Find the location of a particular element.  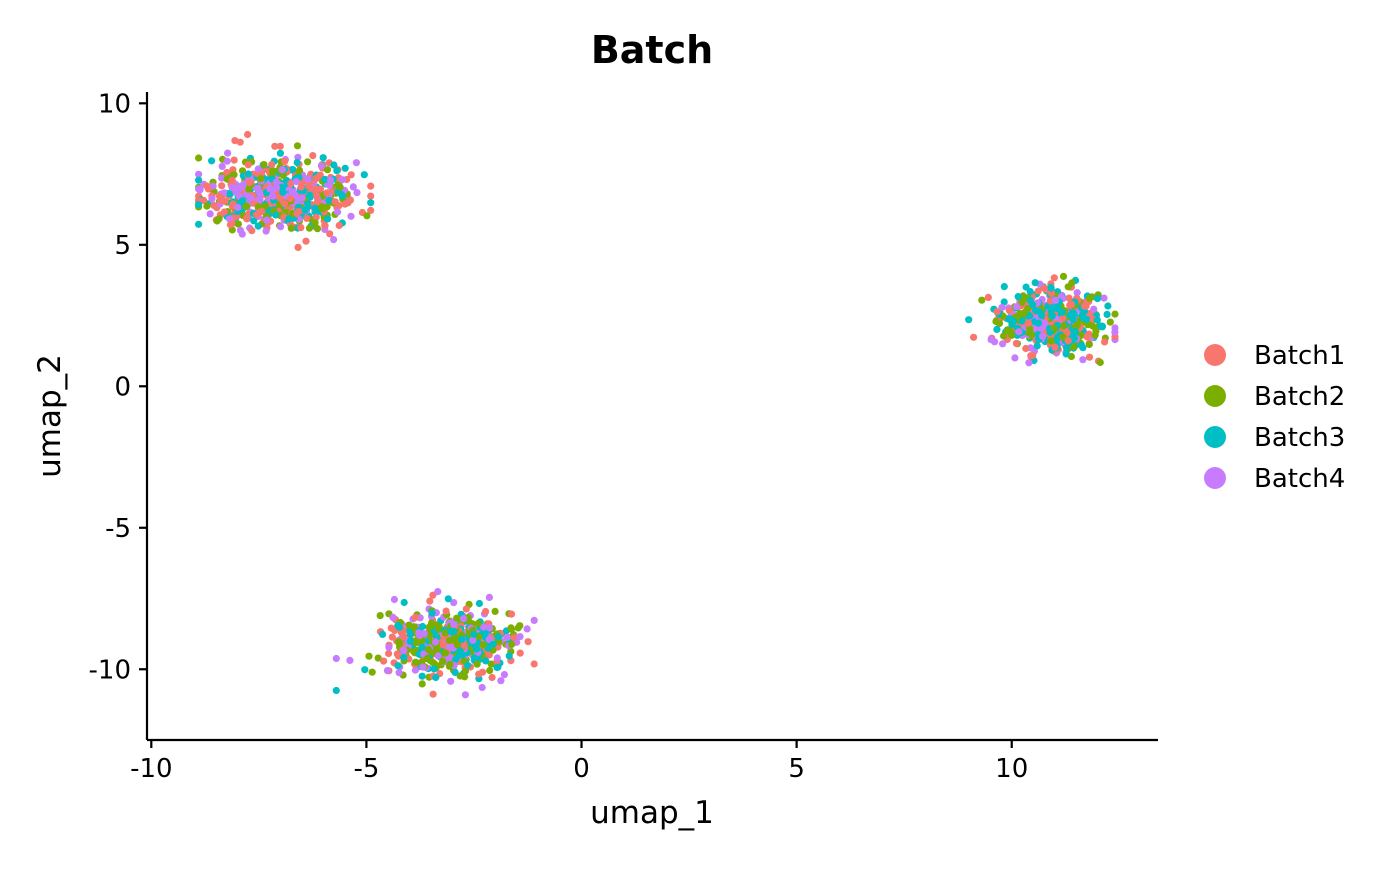

legend-key-batch4 is located at coordinates (1215, 478).